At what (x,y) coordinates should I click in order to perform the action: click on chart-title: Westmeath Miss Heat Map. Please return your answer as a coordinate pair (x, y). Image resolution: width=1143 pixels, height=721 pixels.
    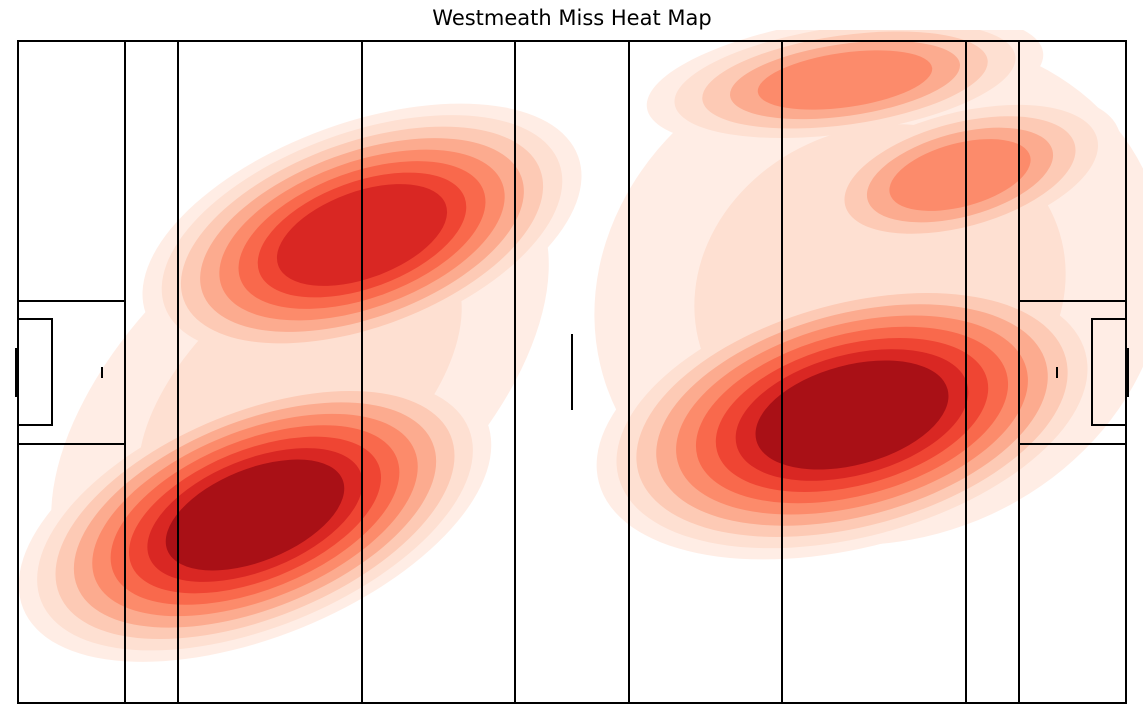
    Looking at the image, I should click on (571, 18).